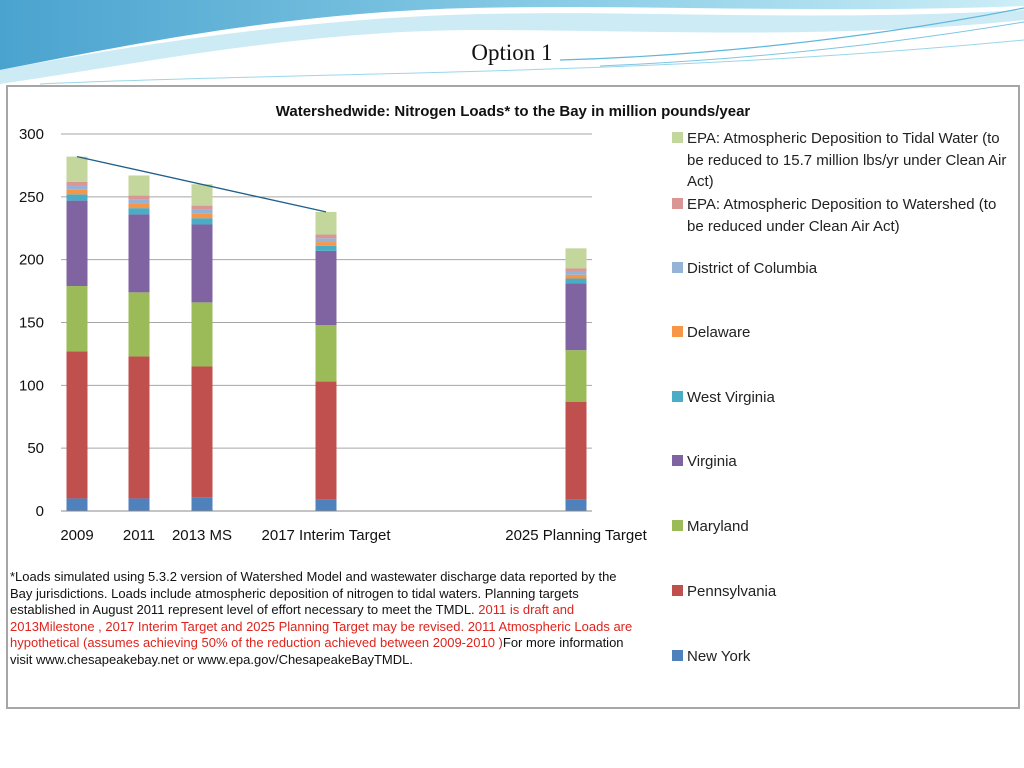 This screenshot has width=1024, height=768. What do you see at coordinates (842, 527) in the screenshot?
I see `legend-item: Maryland` at bounding box center [842, 527].